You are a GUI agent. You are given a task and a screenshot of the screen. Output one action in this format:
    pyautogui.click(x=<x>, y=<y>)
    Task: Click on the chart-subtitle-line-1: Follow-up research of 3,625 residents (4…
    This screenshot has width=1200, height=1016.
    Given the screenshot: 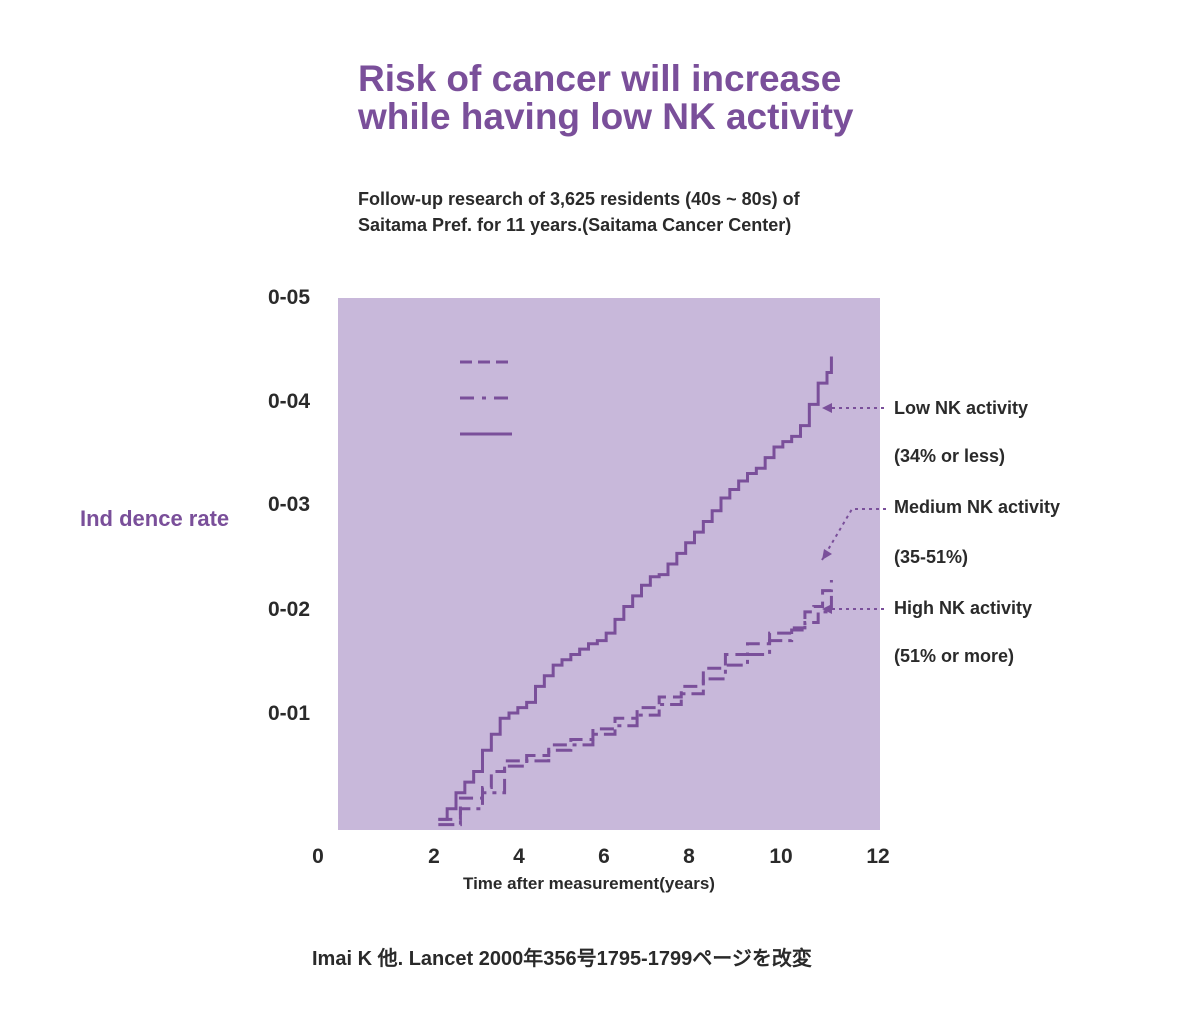 What is the action you would take?
    pyautogui.click(x=579, y=199)
    